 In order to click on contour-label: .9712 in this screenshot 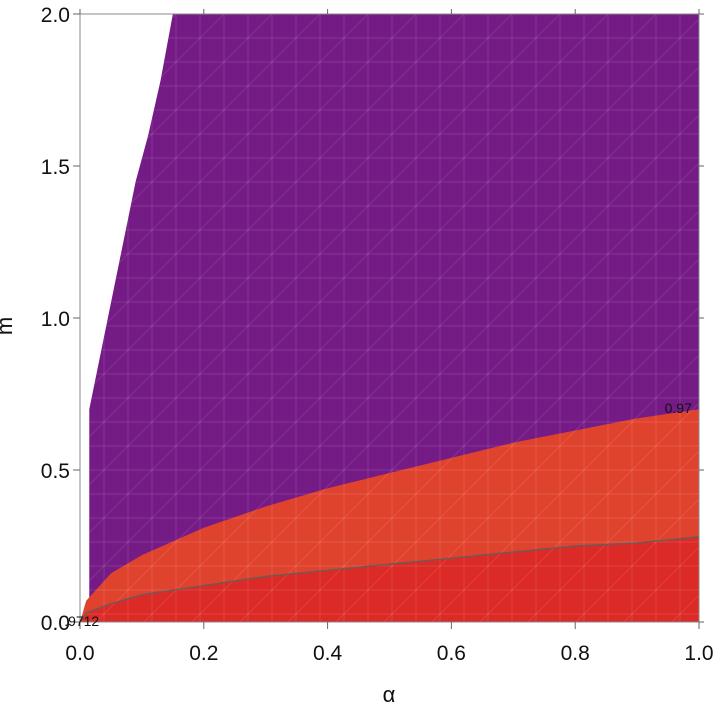, I will do `click(81, 621)`.